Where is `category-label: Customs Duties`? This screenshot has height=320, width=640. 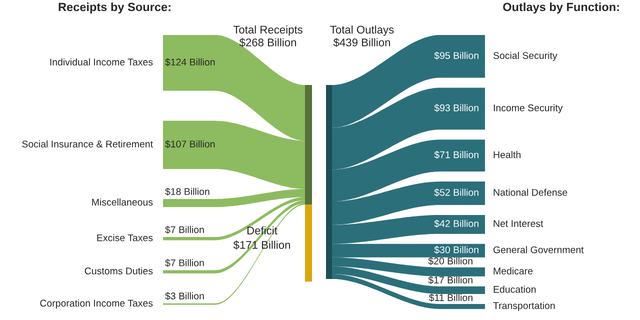 category-label: Customs Duties is located at coordinates (118, 270).